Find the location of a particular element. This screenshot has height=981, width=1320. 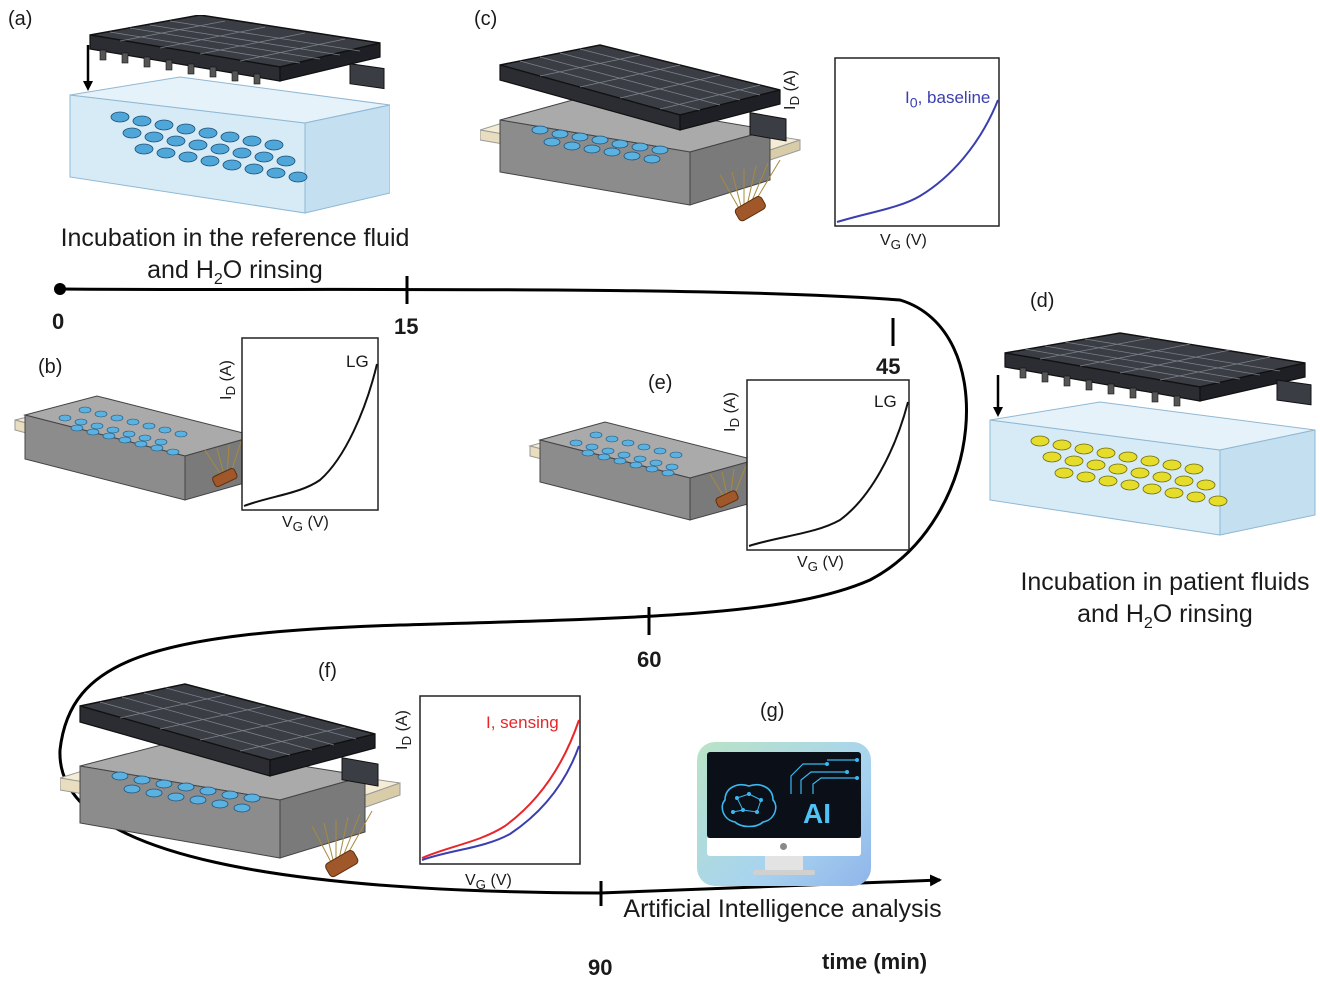

panel-e-plot is located at coordinates (828, 465).